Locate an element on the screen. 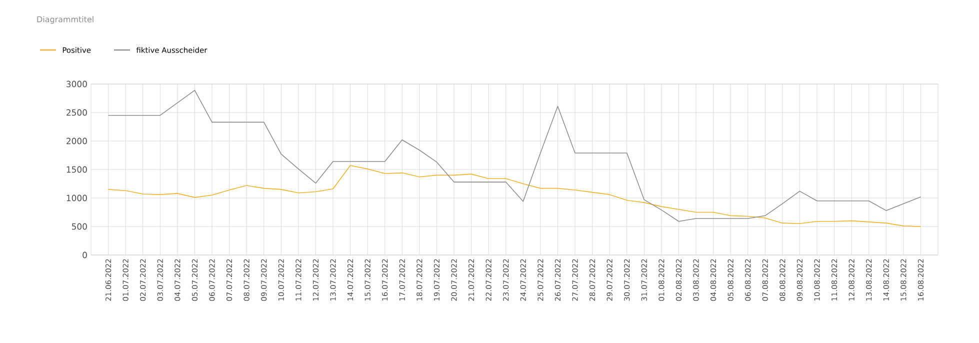 The width and height of the screenshot is (979, 343). y-tick-label: 1500 is located at coordinates (76, 169).